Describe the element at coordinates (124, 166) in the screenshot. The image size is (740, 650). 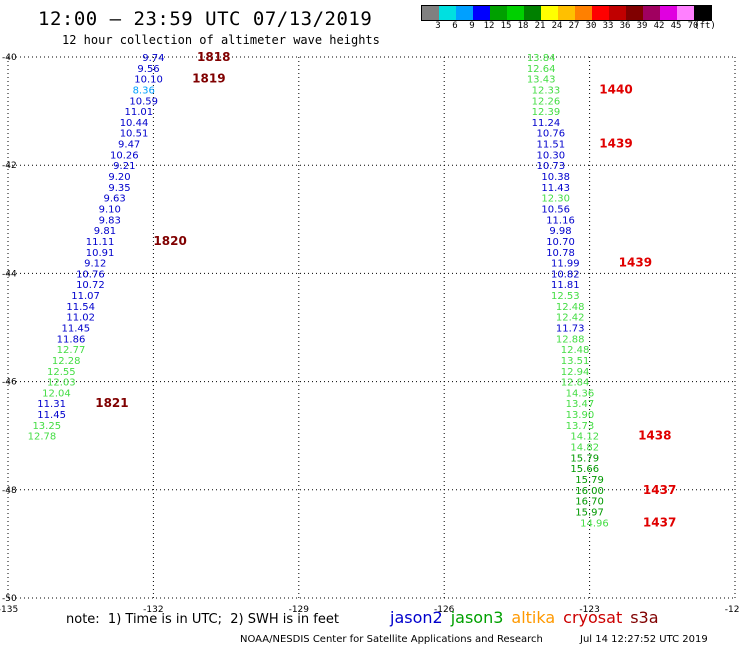
I see `swh-value: 9.21` at that location.